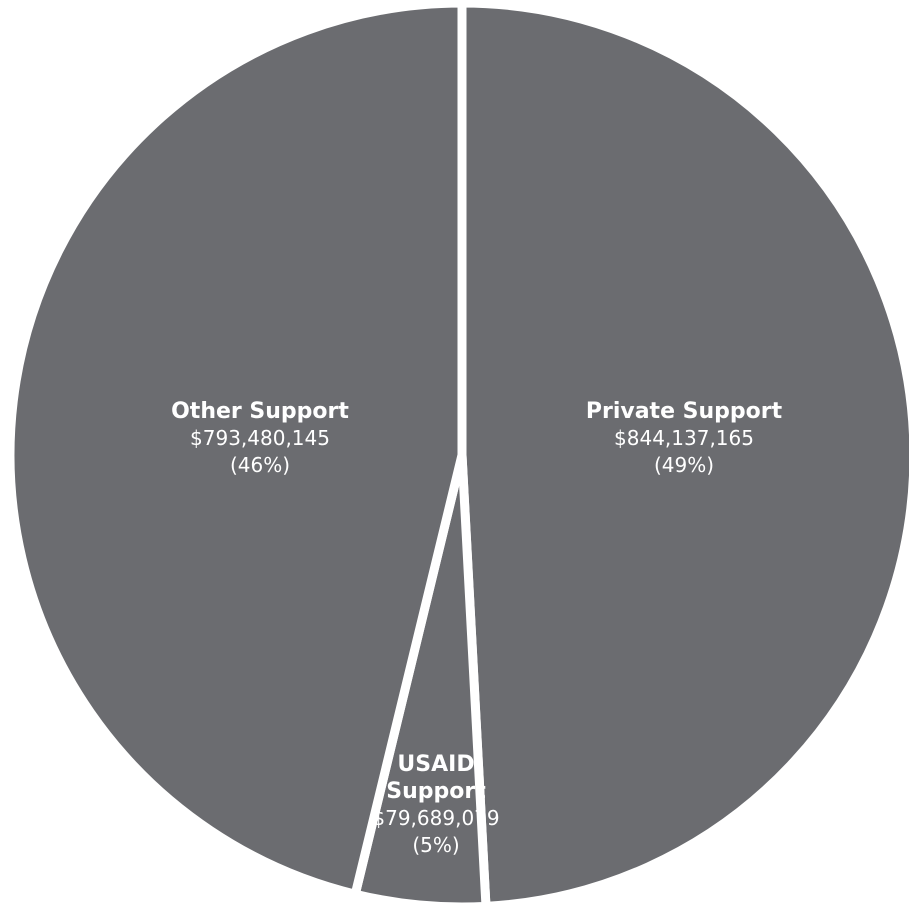 The width and height of the screenshot is (909, 910). What do you see at coordinates (435, 845) in the screenshot?
I see `slice-percent-usaid-support: (5%)` at bounding box center [435, 845].